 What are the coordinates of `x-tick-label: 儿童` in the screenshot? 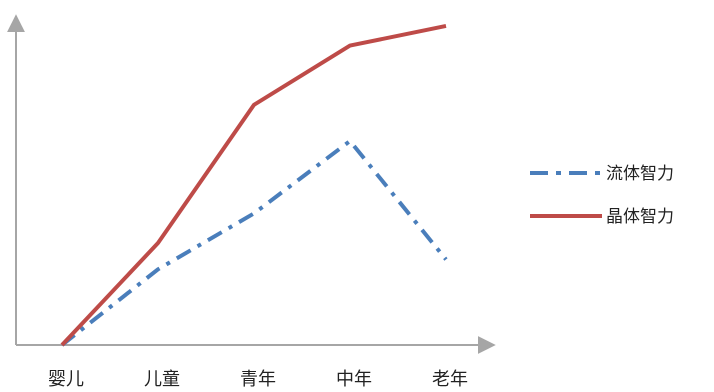 It's located at (162, 379).